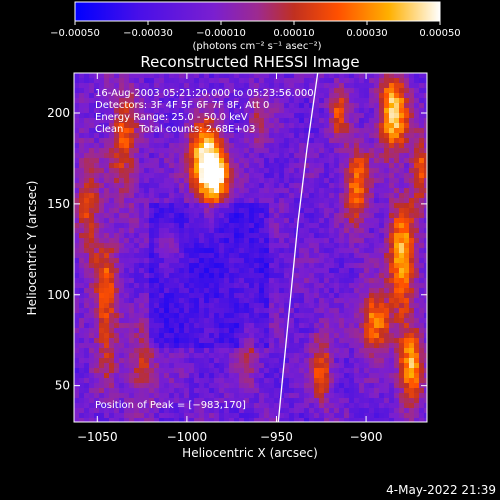 This screenshot has width=500, height=500. What do you see at coordinates (249, 62) in the screenshot?
I see `chart-title: Reconstructed RHESSI Image` at bounding box center [249, 62].